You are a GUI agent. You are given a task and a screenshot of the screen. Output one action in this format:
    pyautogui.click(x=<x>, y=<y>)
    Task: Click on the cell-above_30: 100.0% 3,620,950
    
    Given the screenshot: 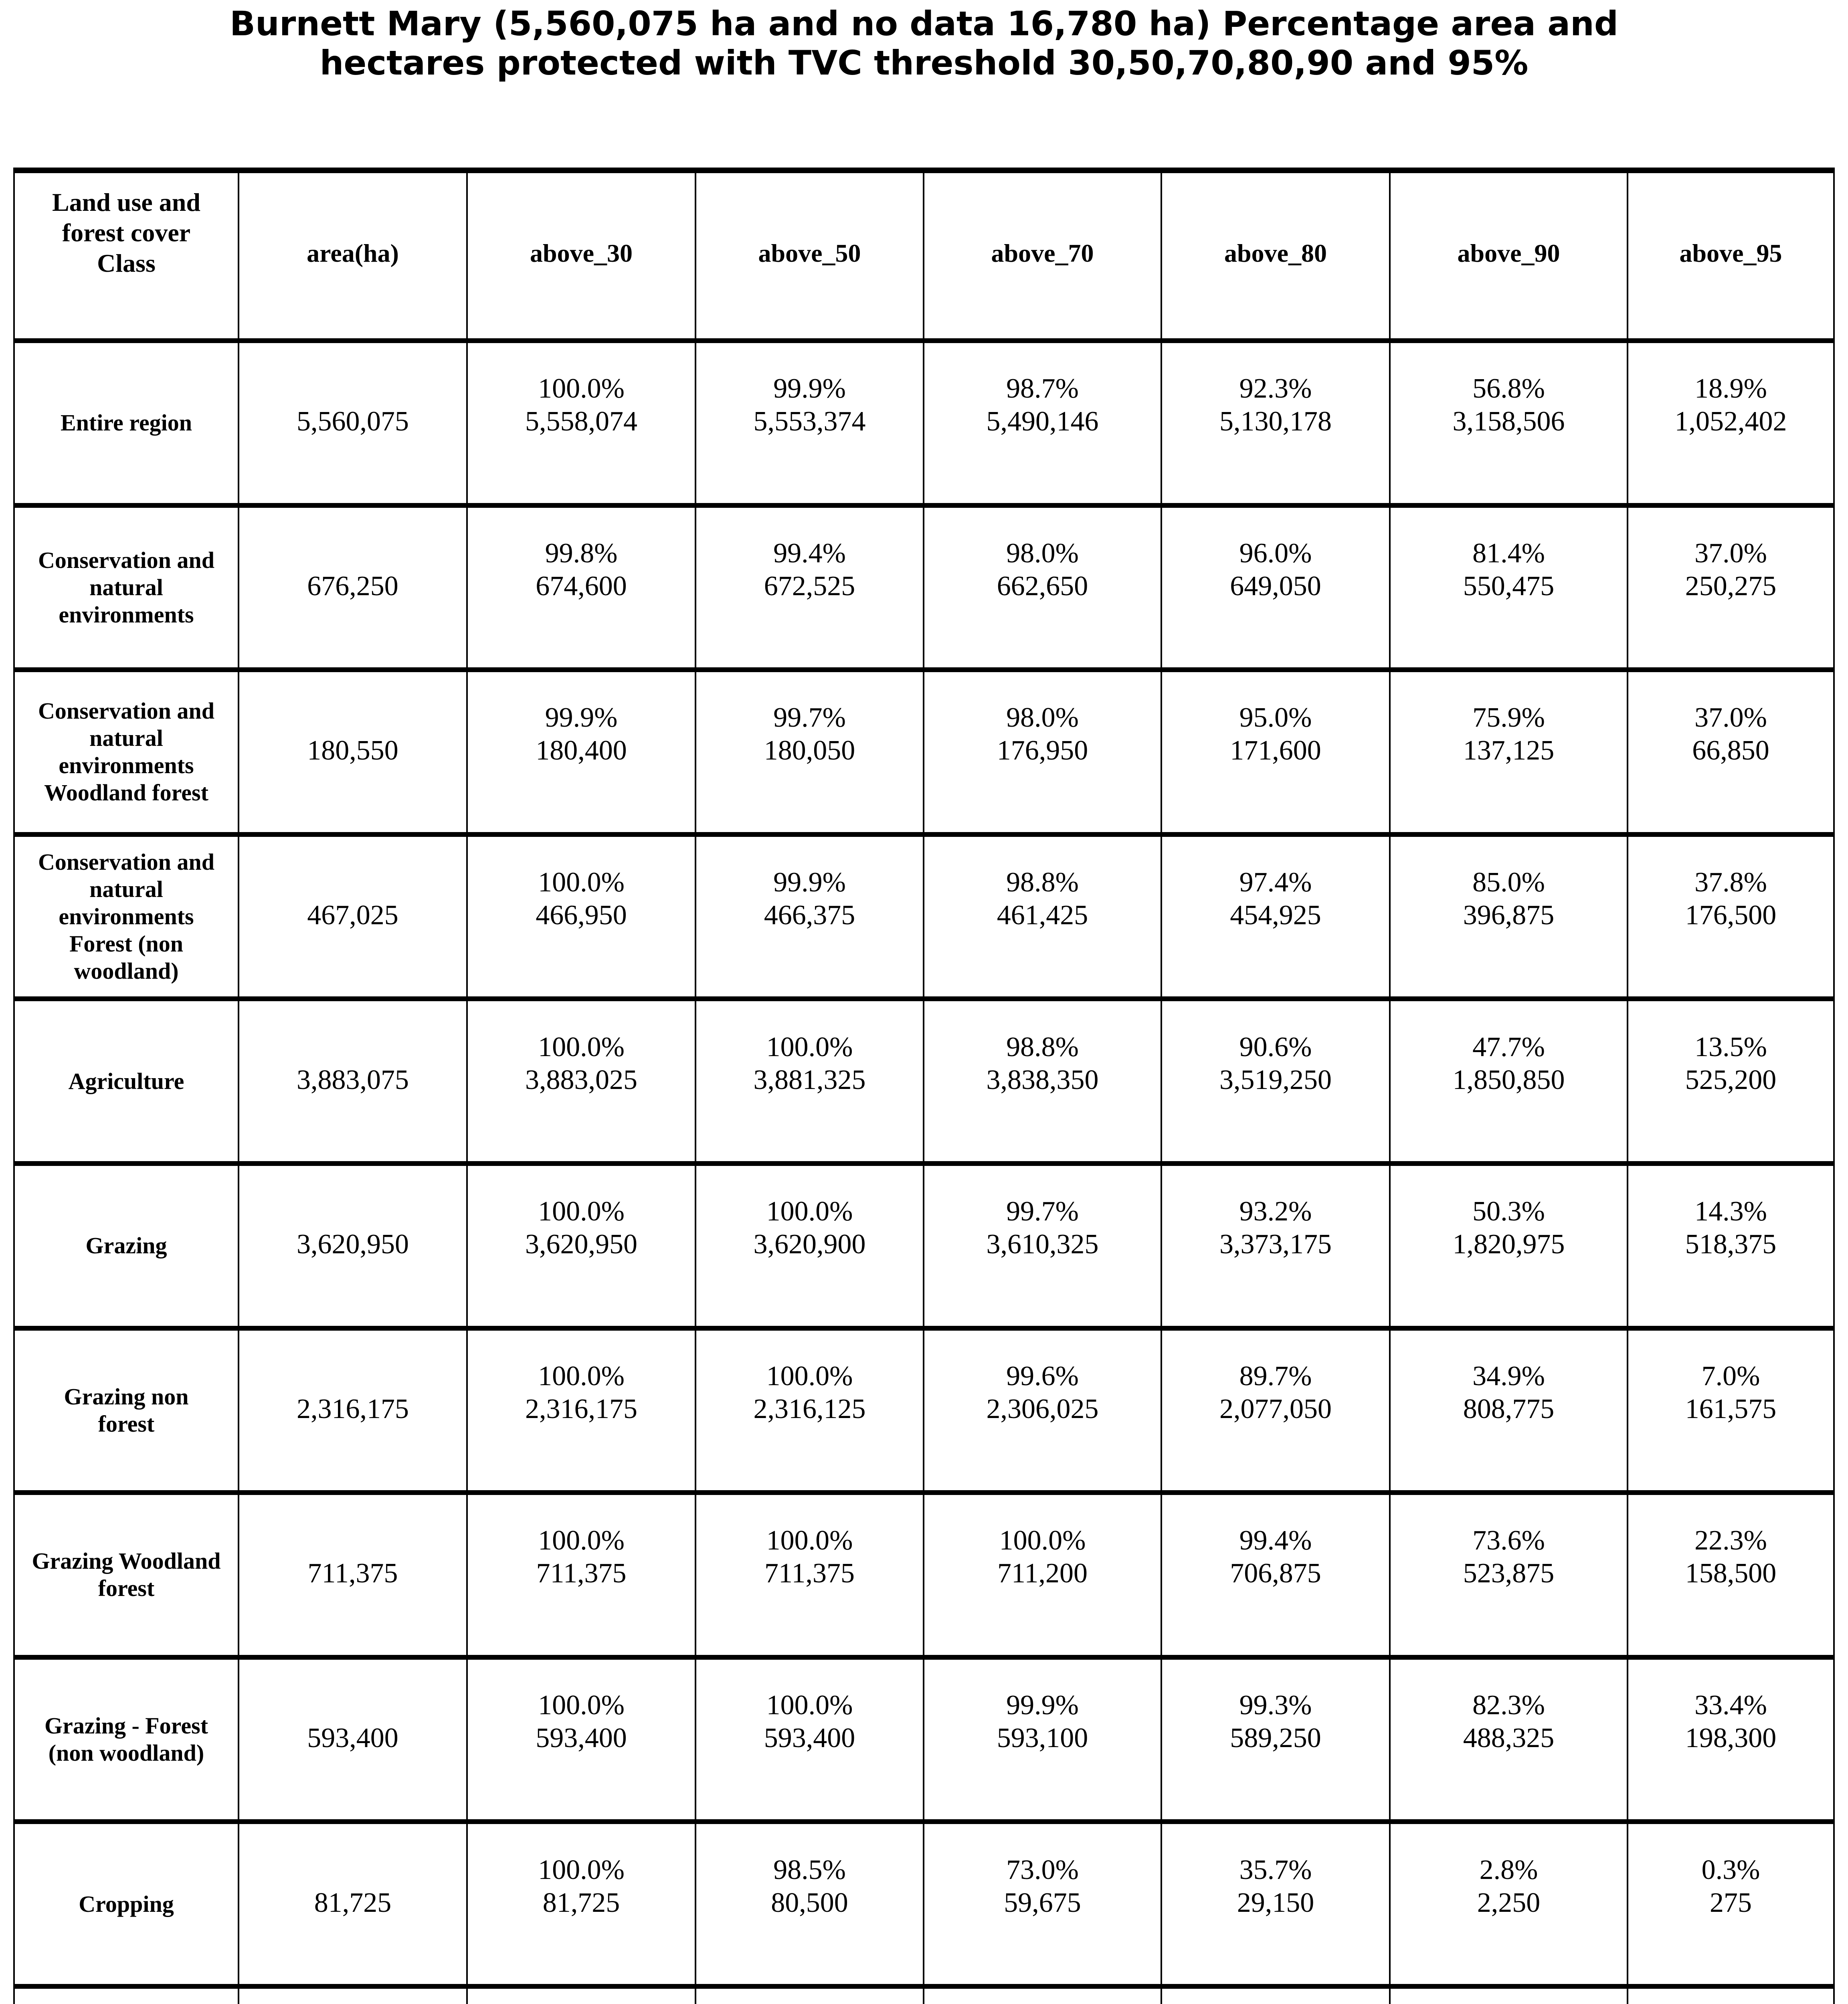 What is the action you would take?
    pyautogui.click(x=580, y=1246)
    